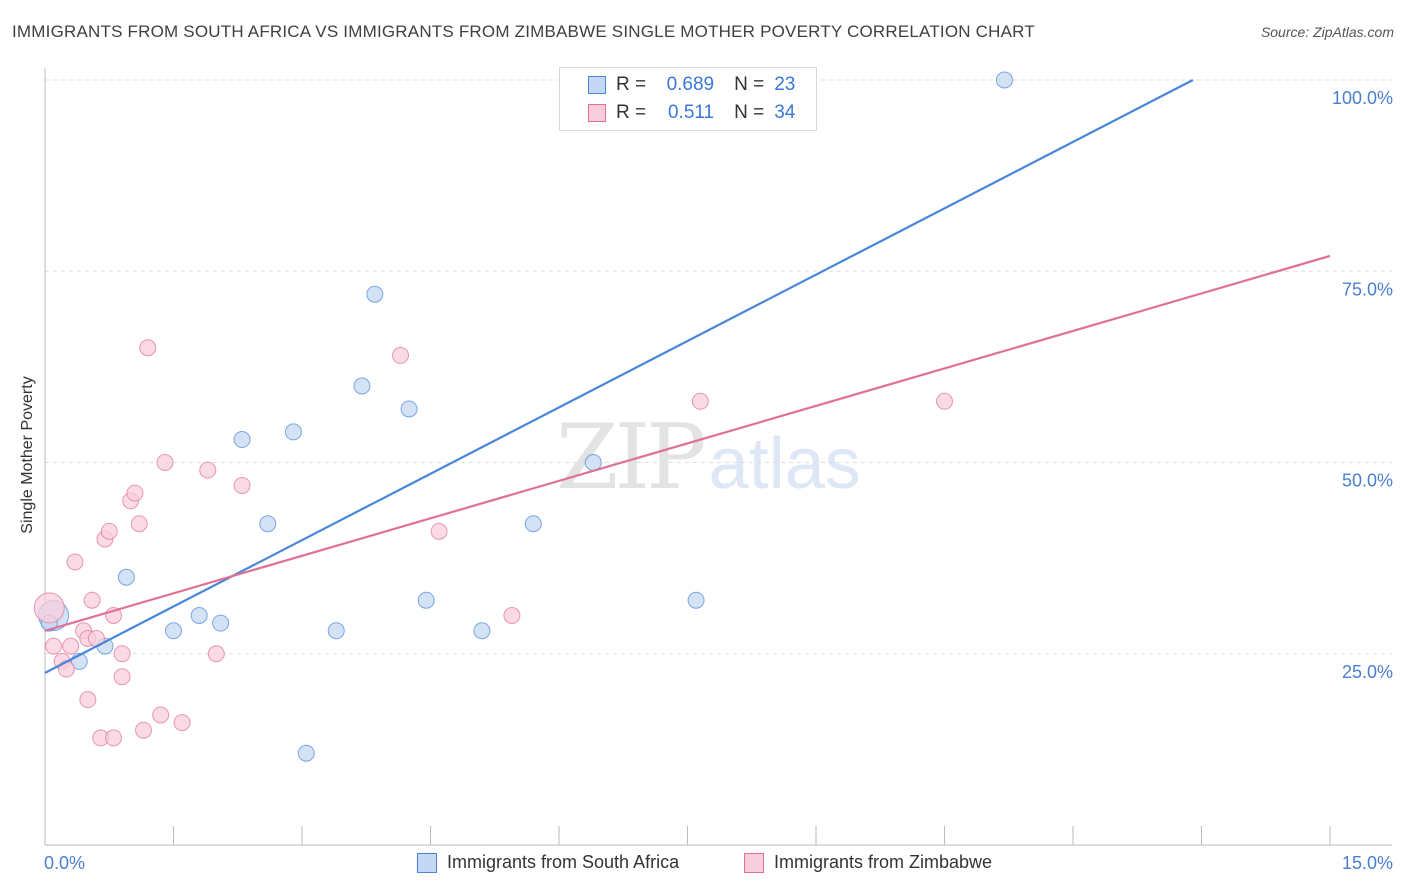 The width and height of the screenshot is (1406, 892). Describe the element at coordinates (597, 113) in the screenshot. I see `legend-swatch-zimbabwe` at that location.